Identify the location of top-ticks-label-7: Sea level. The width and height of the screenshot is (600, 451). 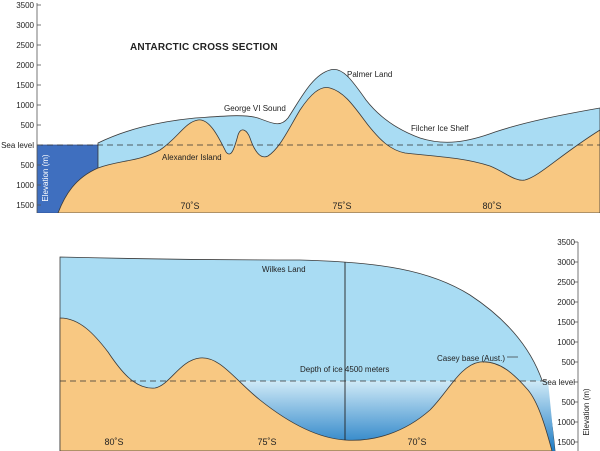
(17, 145).